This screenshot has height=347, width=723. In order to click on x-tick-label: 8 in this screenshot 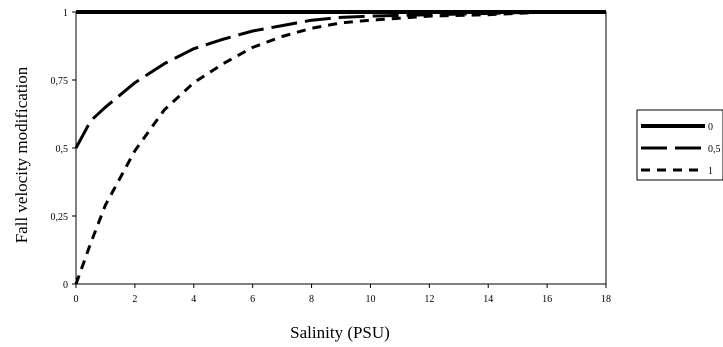, I will do `click(311, 299)`.